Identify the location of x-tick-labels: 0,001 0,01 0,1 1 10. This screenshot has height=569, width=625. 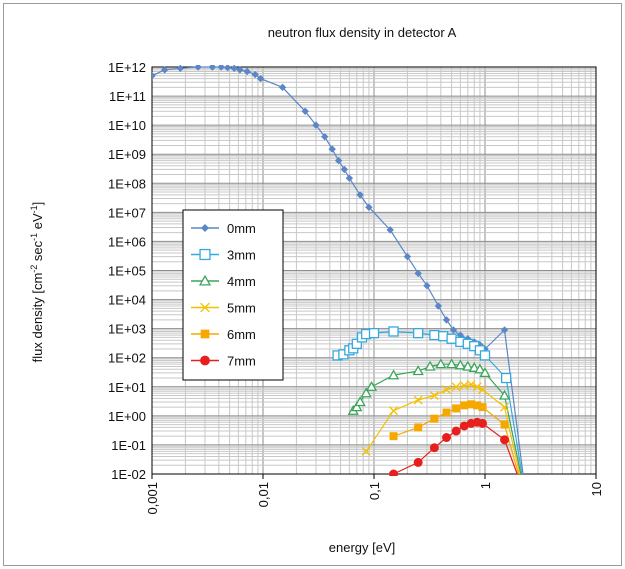
(374, 494).